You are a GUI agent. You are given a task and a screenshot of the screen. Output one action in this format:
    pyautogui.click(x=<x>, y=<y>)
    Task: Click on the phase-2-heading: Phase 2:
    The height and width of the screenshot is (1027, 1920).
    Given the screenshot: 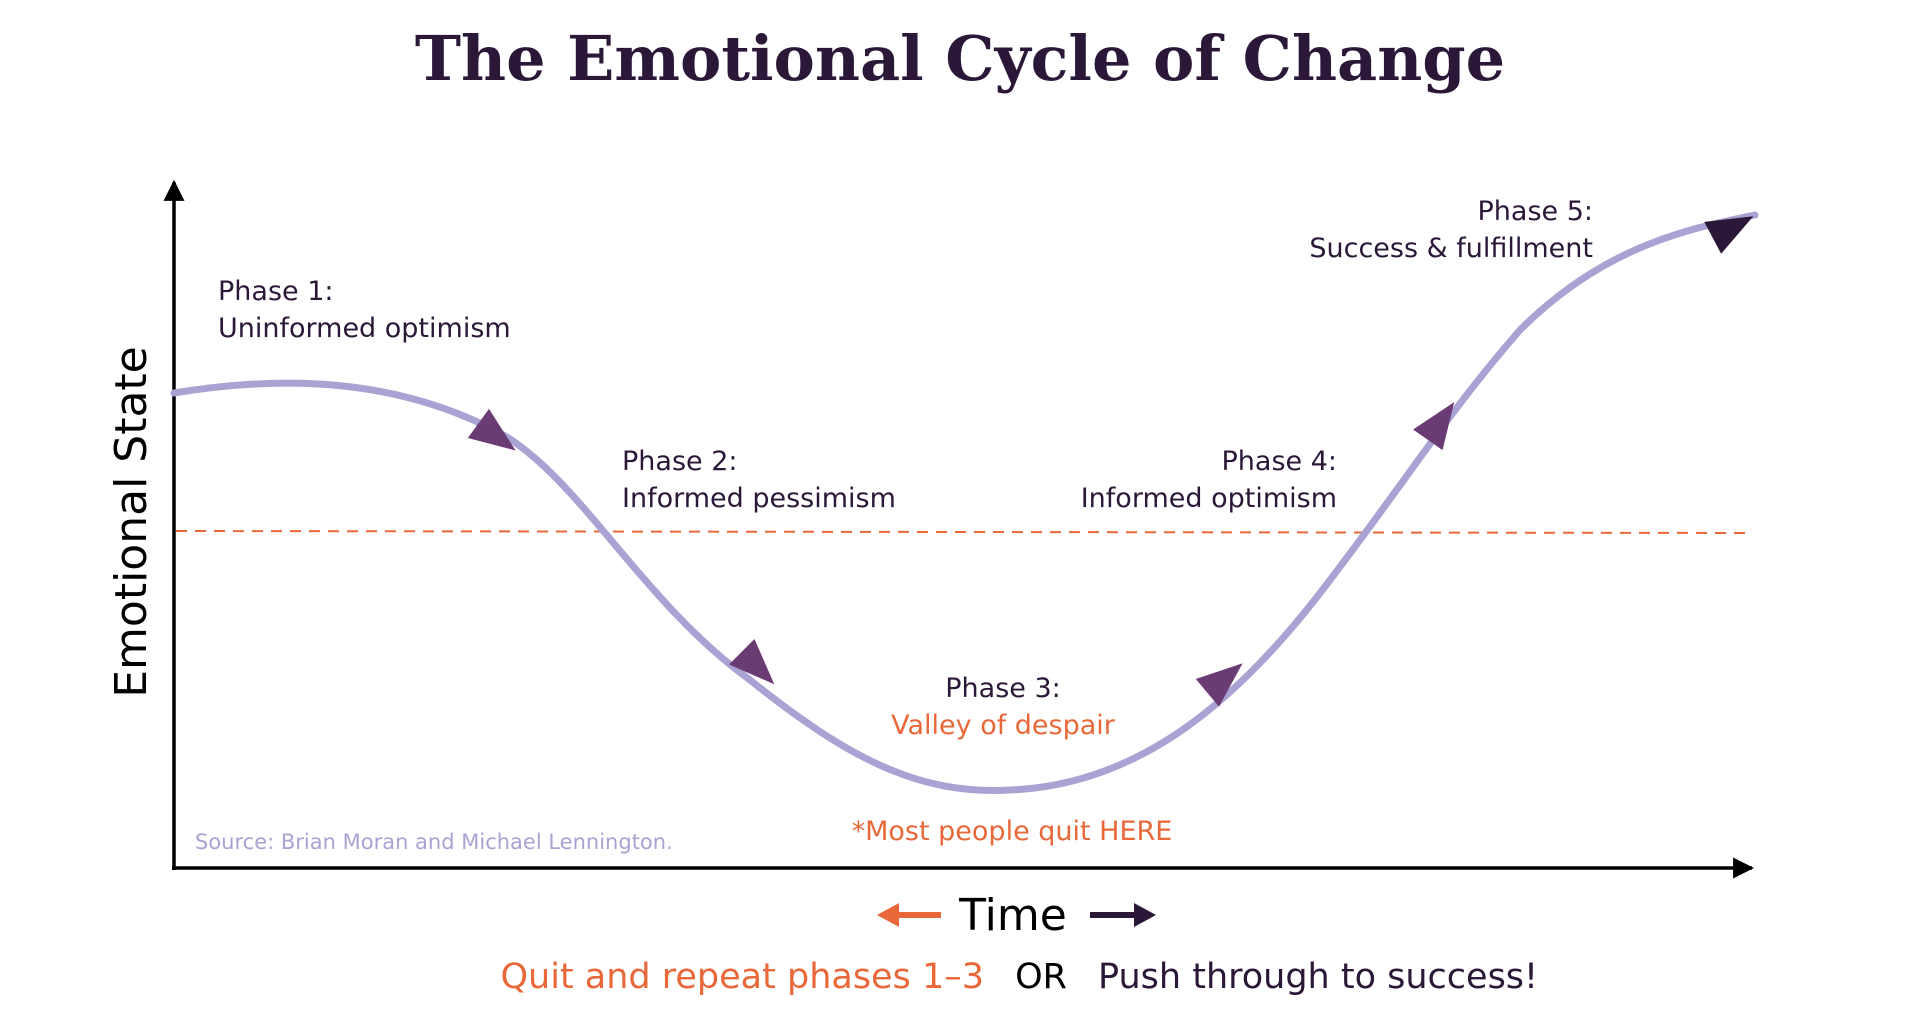 What is the action you would take?
    pyautogui.click(x=679, y=461)
    